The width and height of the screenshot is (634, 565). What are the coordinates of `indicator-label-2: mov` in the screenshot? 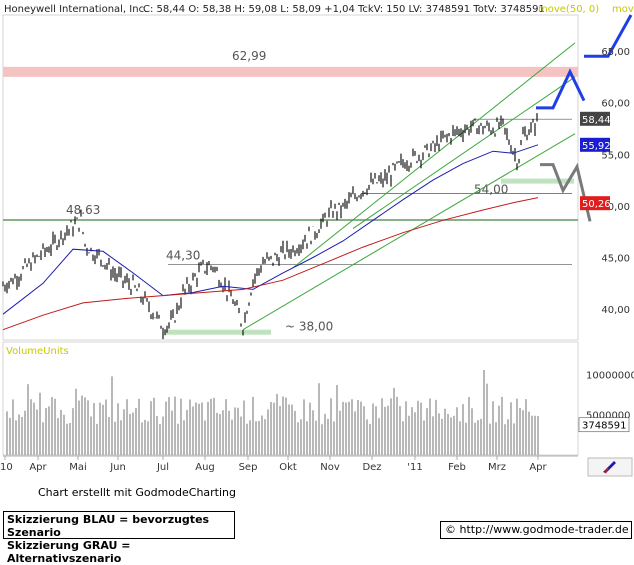 It's located at (623, 9).